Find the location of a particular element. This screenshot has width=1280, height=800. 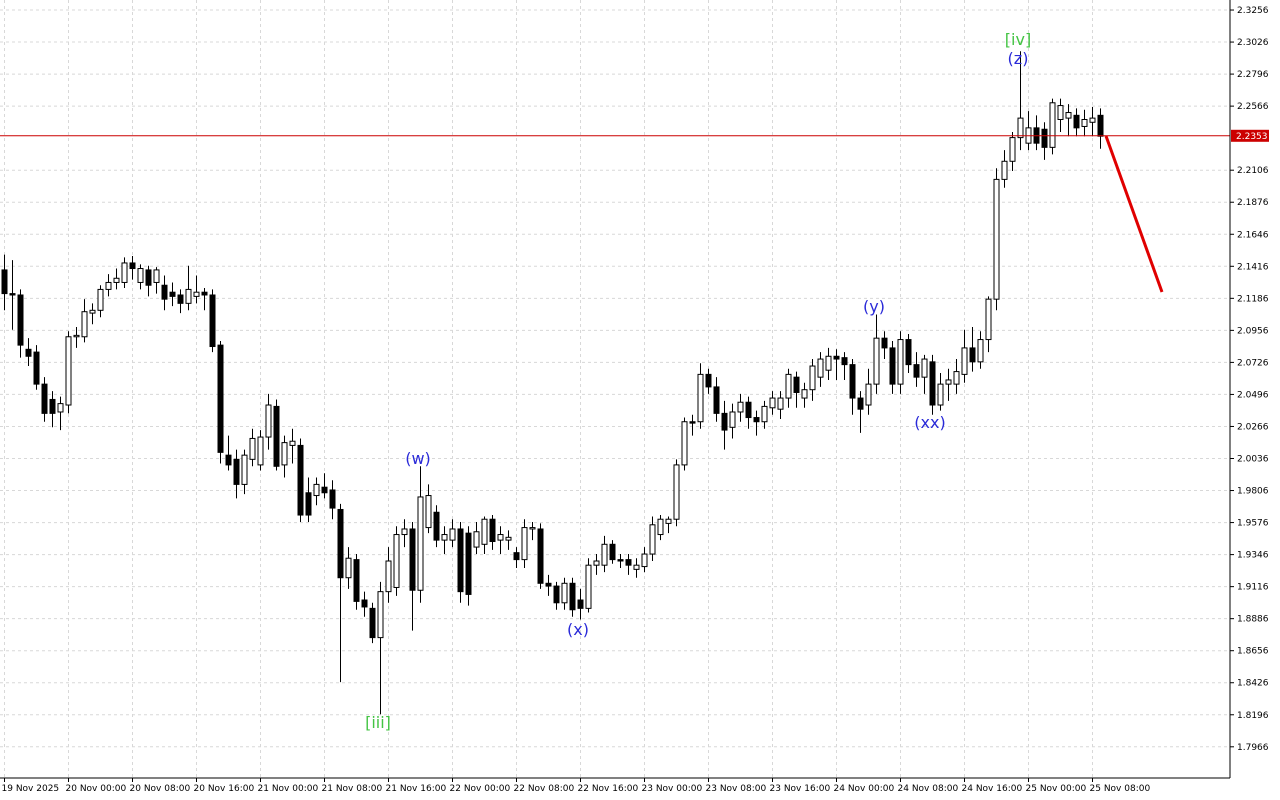

x-tick-label: 21 Nov 00:00 is located at coordinates (288, 789).